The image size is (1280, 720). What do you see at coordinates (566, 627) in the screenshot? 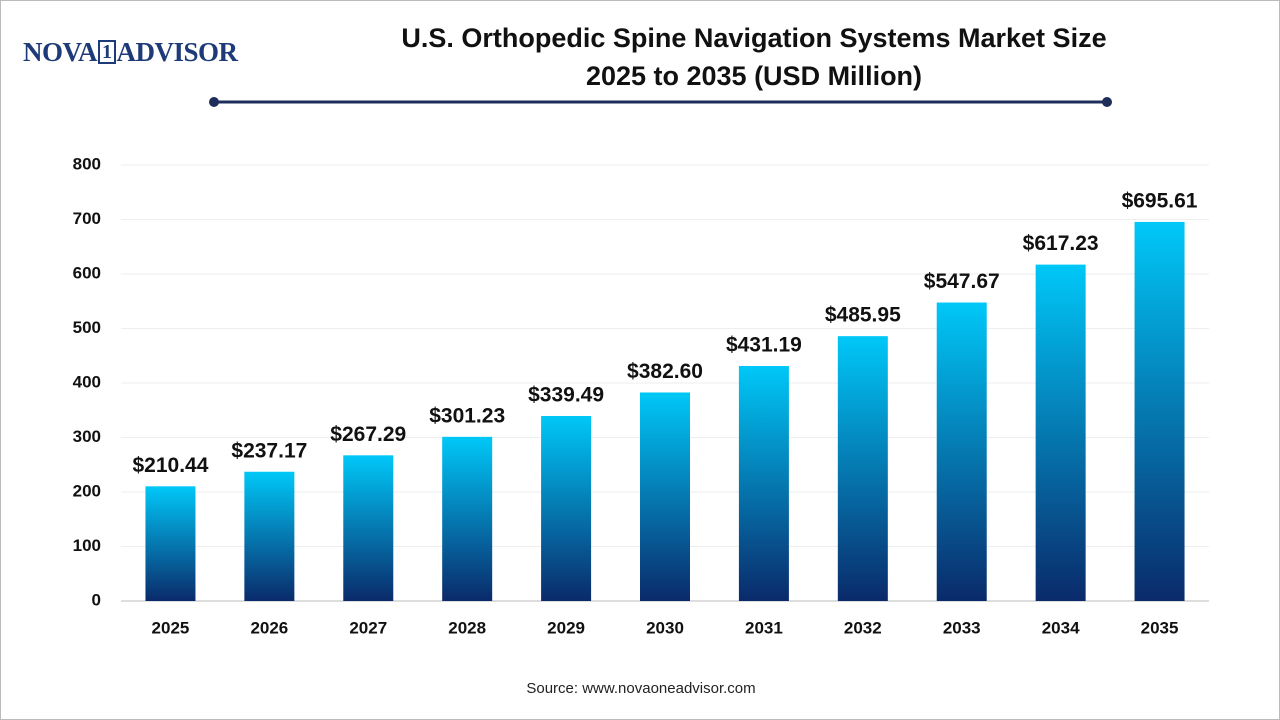
I see `x-tick-label: 2029` at bounding box center [566, 627].